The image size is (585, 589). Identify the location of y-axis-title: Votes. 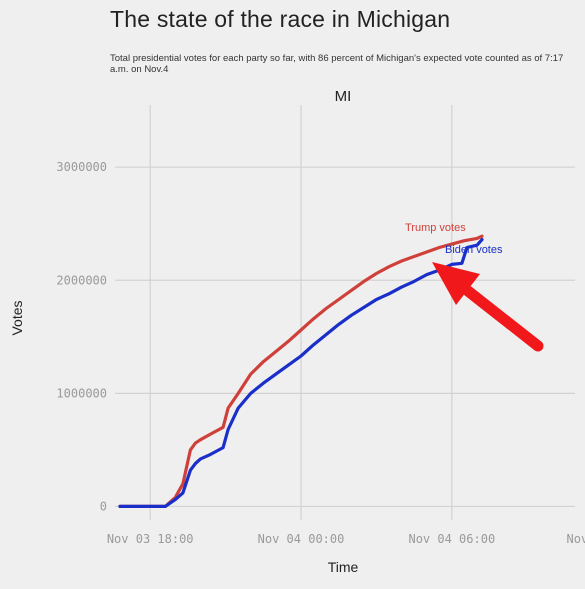
(17, 317).